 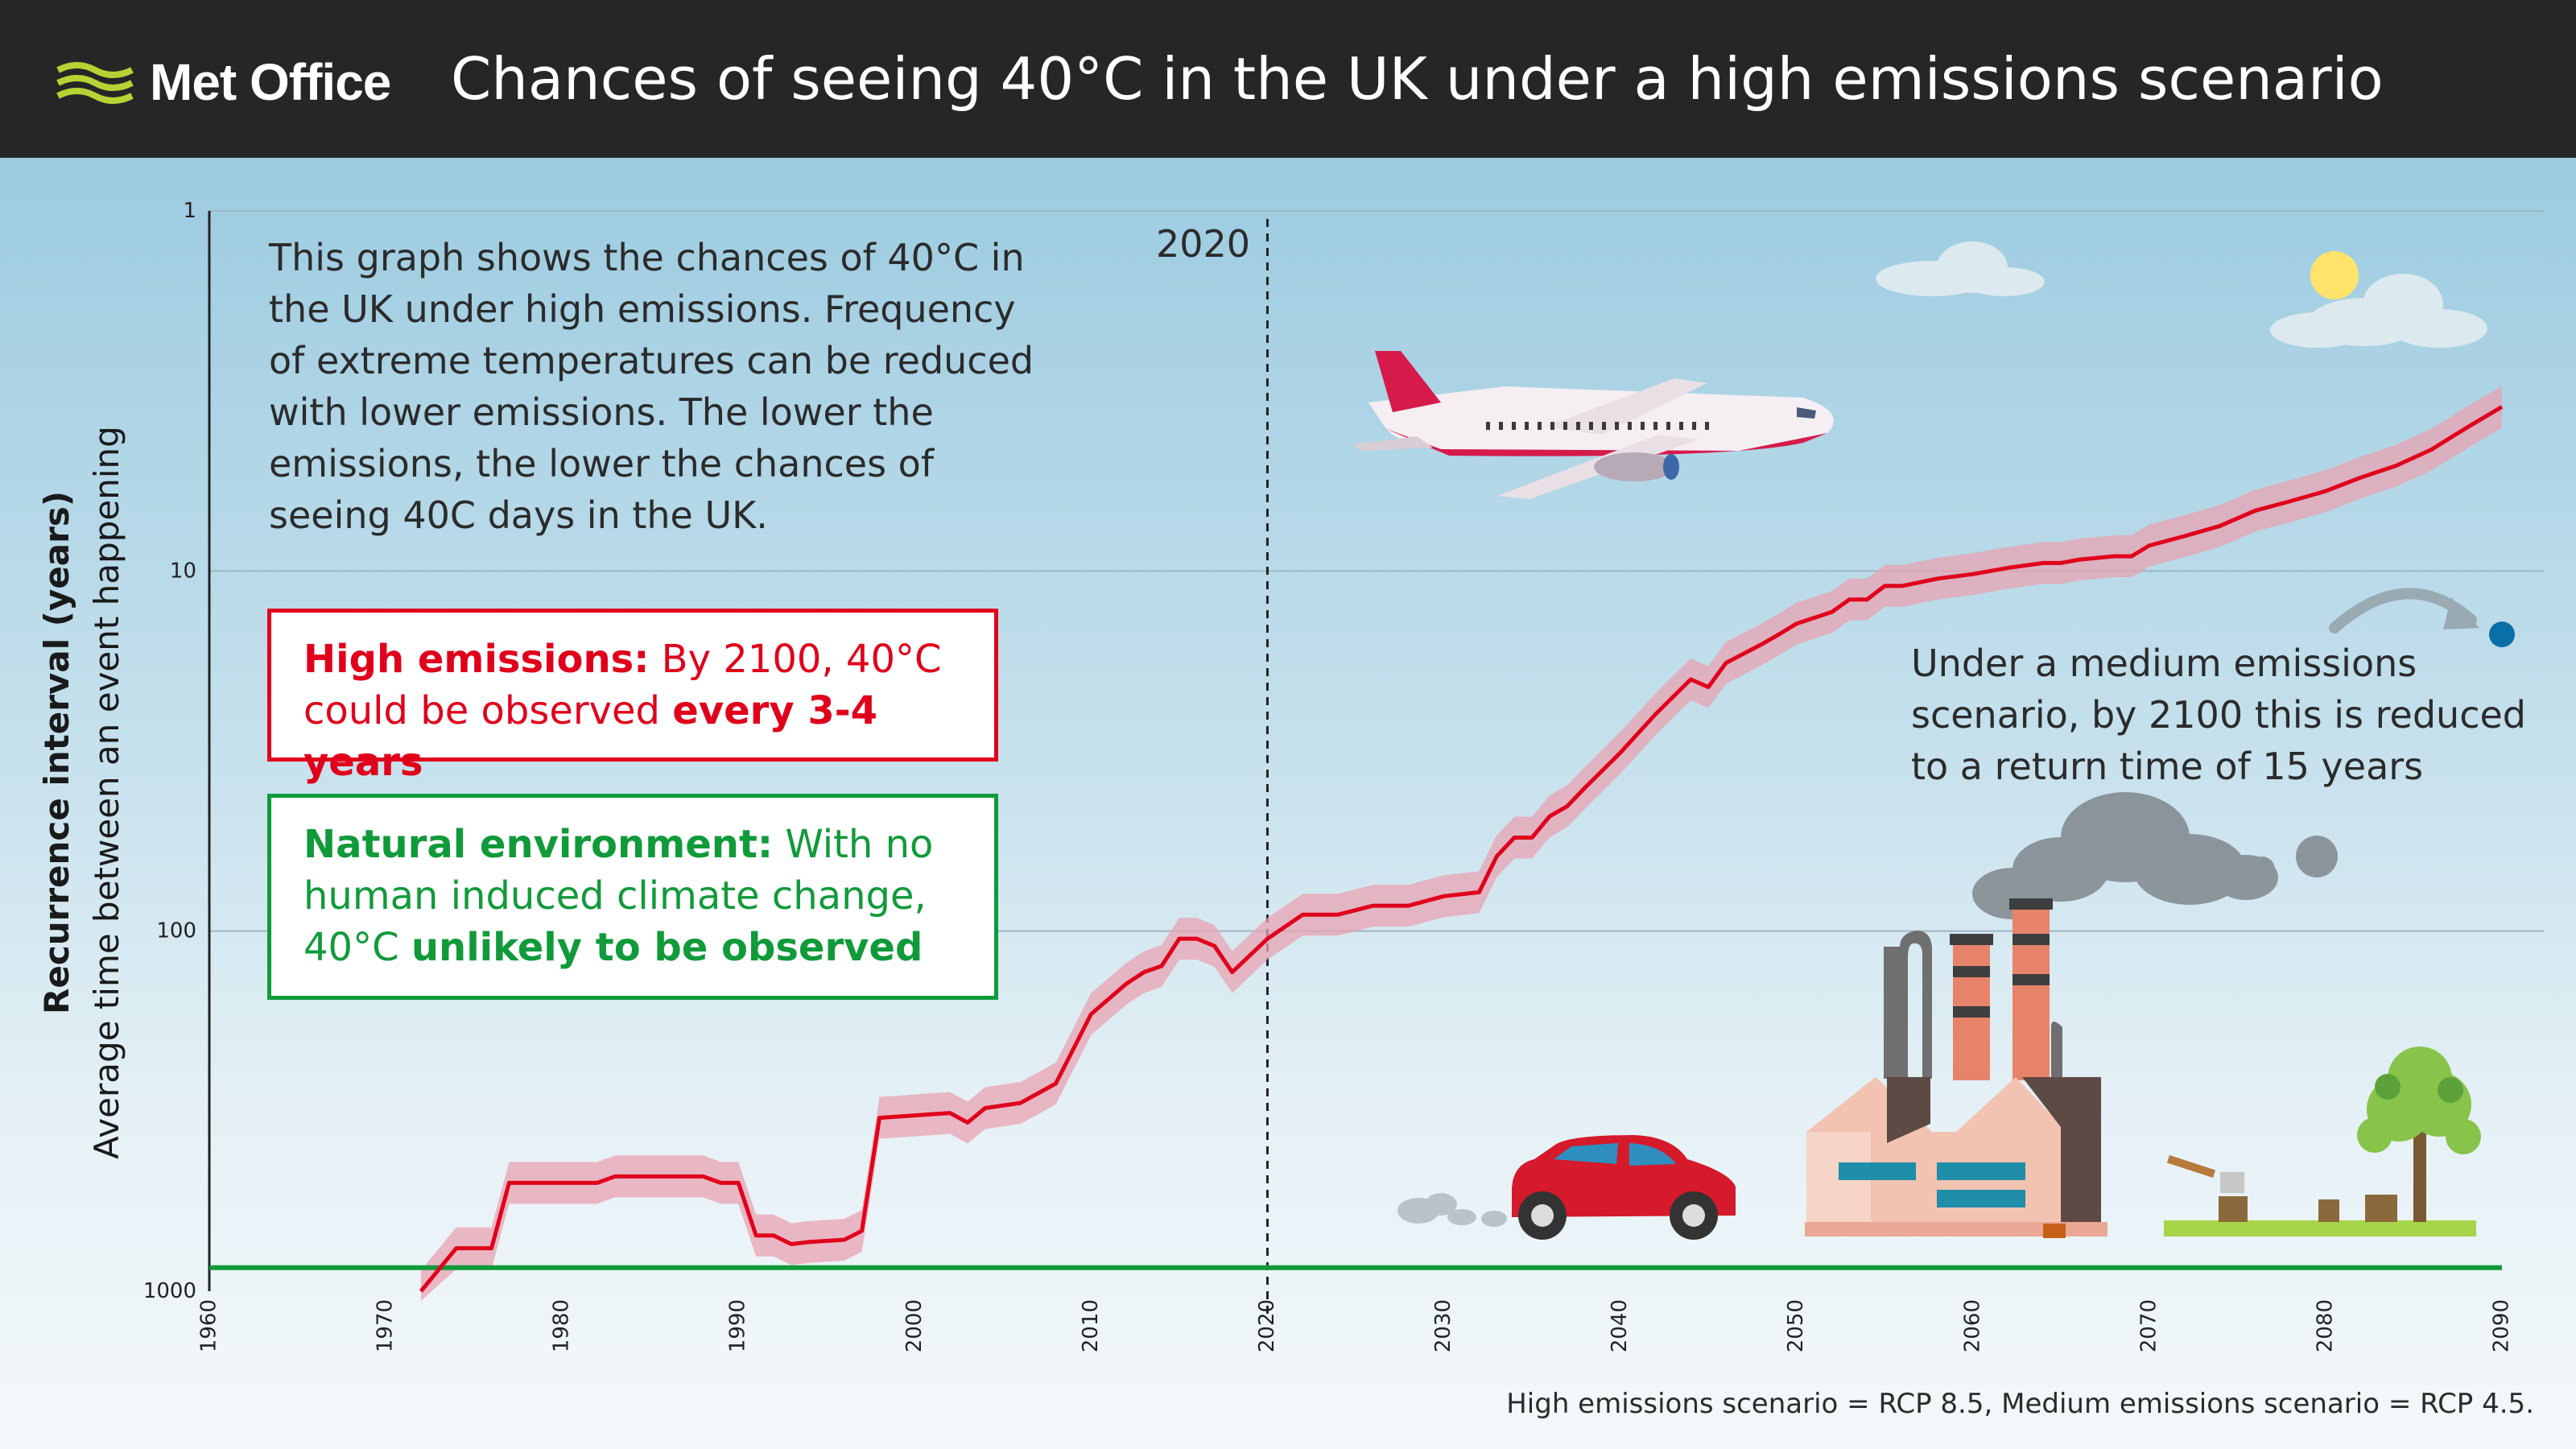 What do you see at coordinates (183, 571) in the screenshot?
I see `y-tick-label: 10` at bounding box center [183, 571].